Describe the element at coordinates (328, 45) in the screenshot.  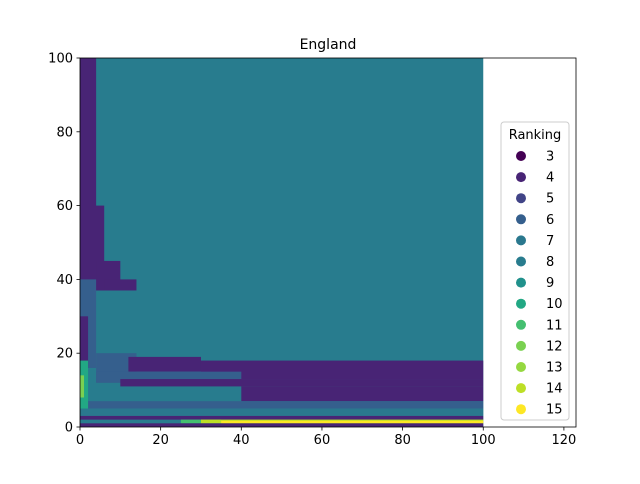
I see `chart-title: England` at that location.